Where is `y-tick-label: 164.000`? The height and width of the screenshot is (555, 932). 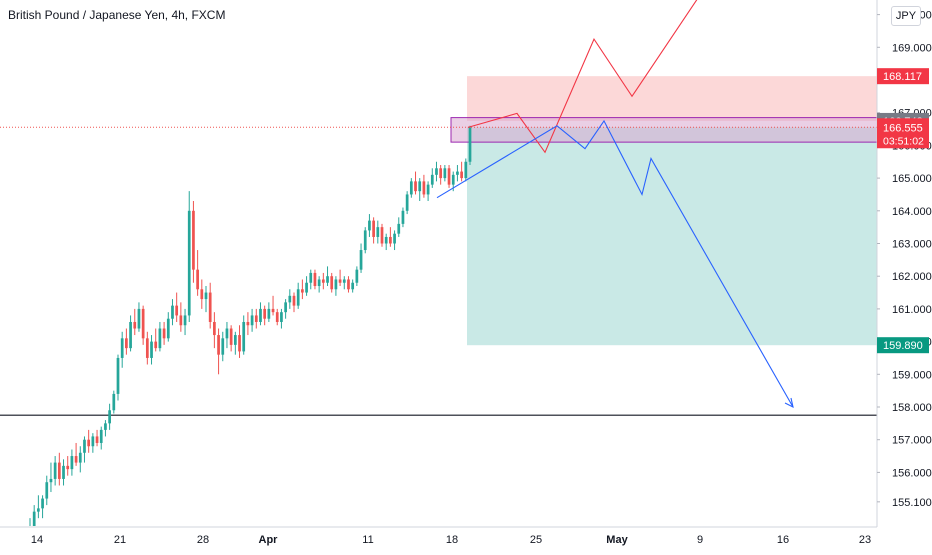 y-tick-label: 164.000 is located at coordinates (912, 212).